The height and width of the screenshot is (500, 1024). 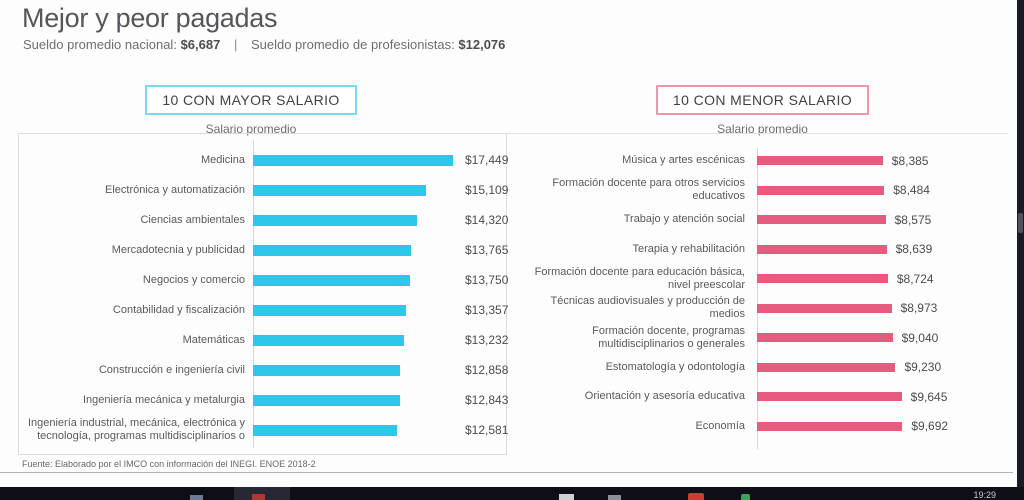 I want to click on chart-row: Mercadotecnia y publicidad $13,765, so click(x=264, y=250).